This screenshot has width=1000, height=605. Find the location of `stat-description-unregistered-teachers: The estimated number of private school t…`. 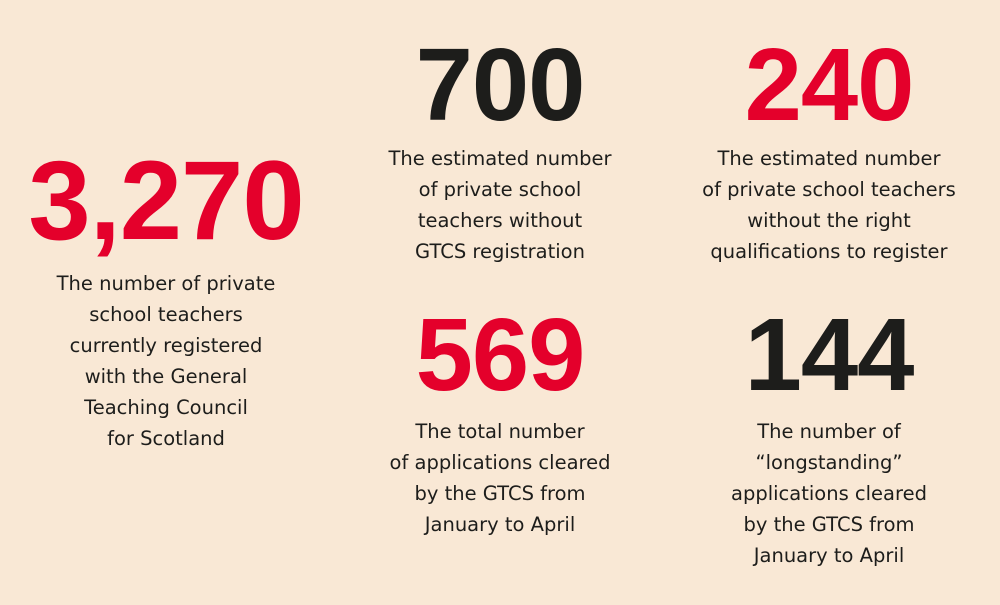

stat-description-unregistered-teachers: The estimated number of private school t… is located at coordinates (500, 205).